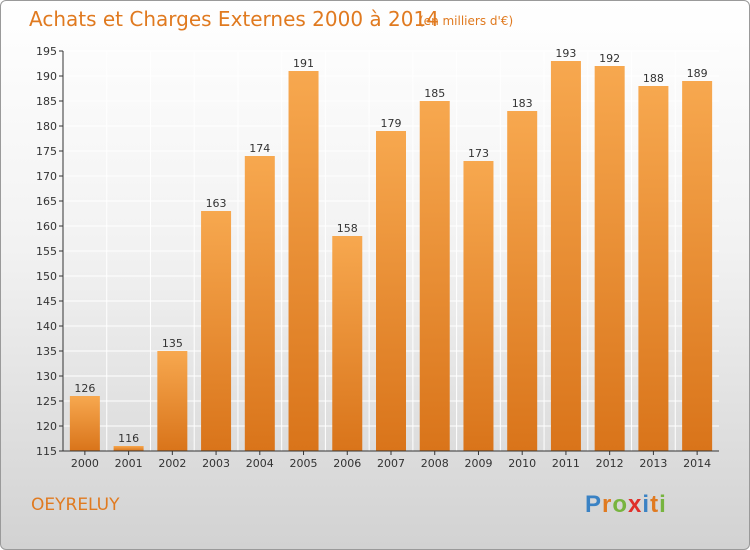 The image size is (750, 550). I want to click on data-label-2008: 185, so click(434, 93).